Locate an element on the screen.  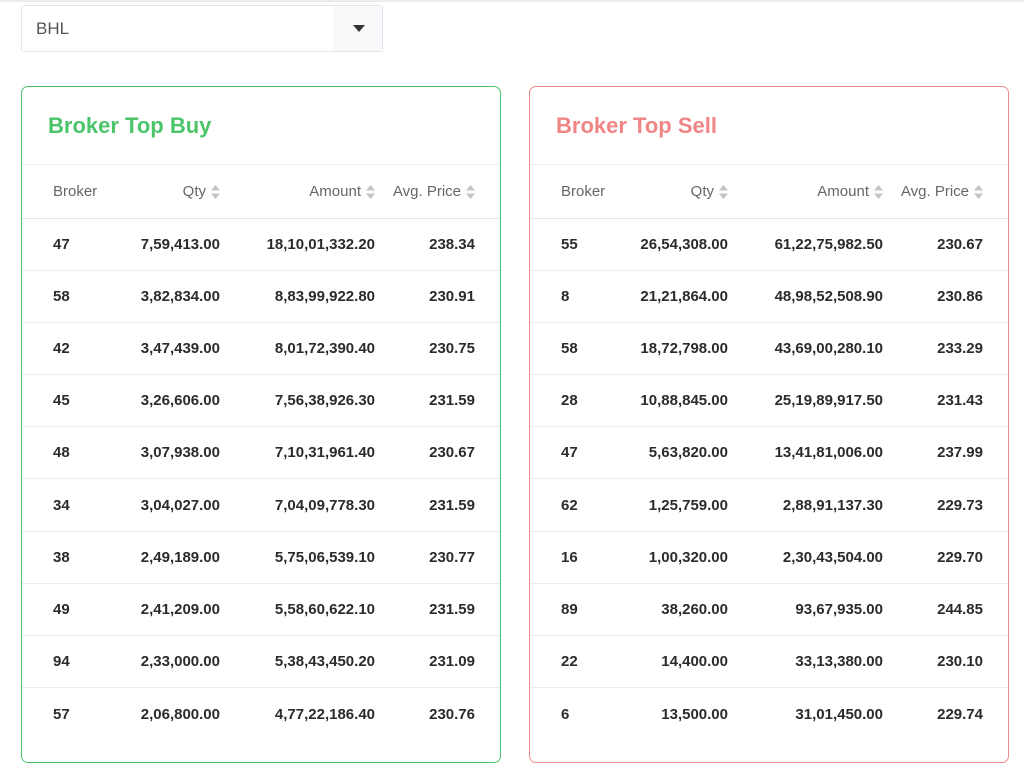
amount-cell: 18,10,01,332.20 is located at coordinates (297, 244).